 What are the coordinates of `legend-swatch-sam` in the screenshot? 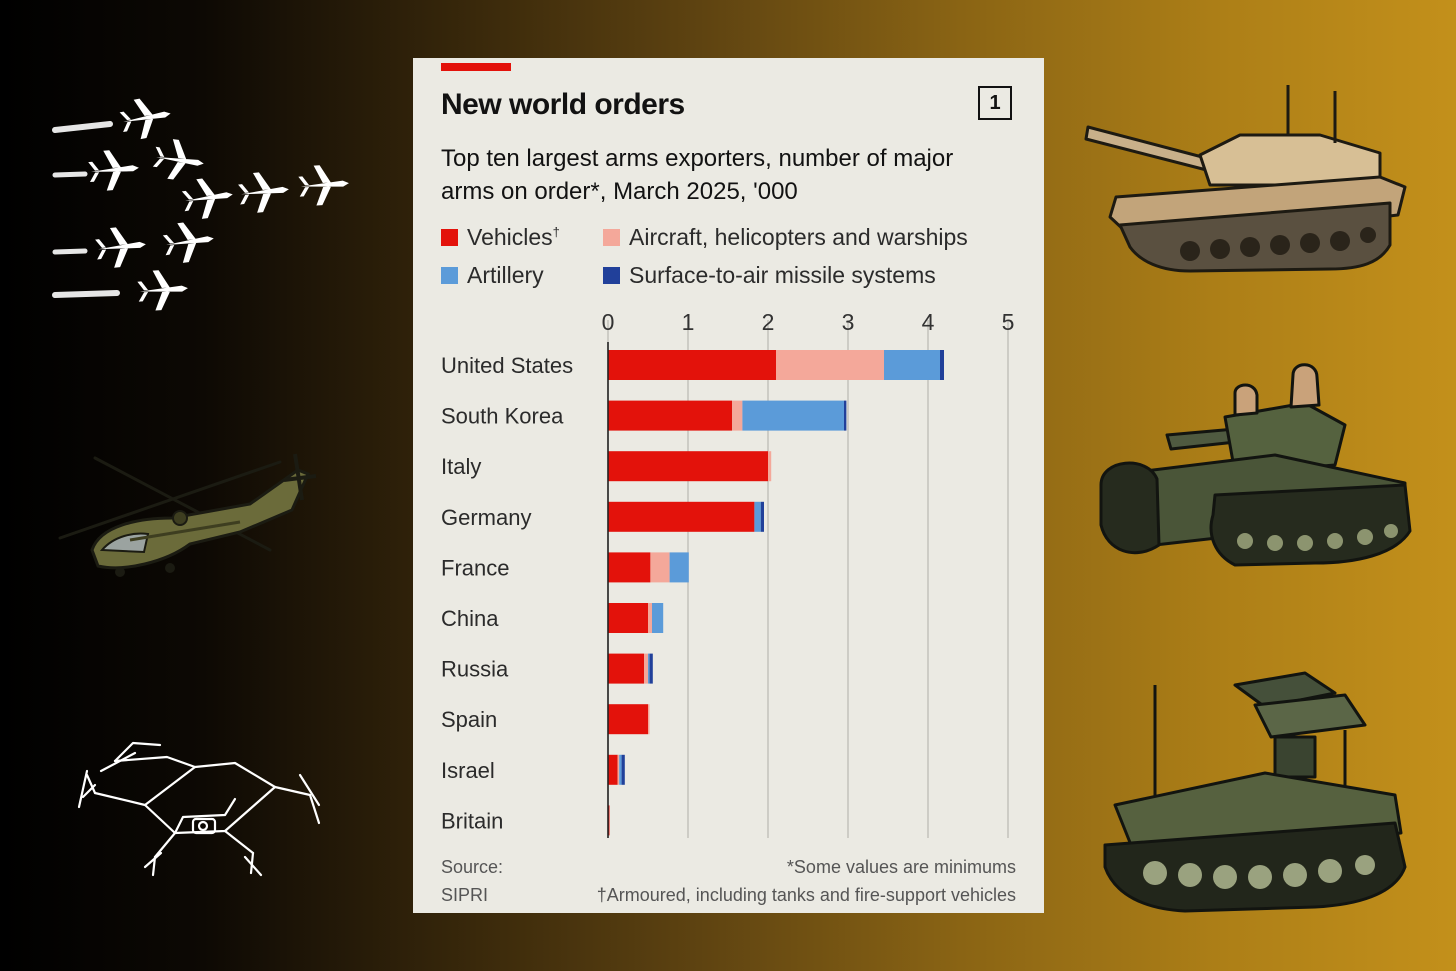 It's located at (611, 275).